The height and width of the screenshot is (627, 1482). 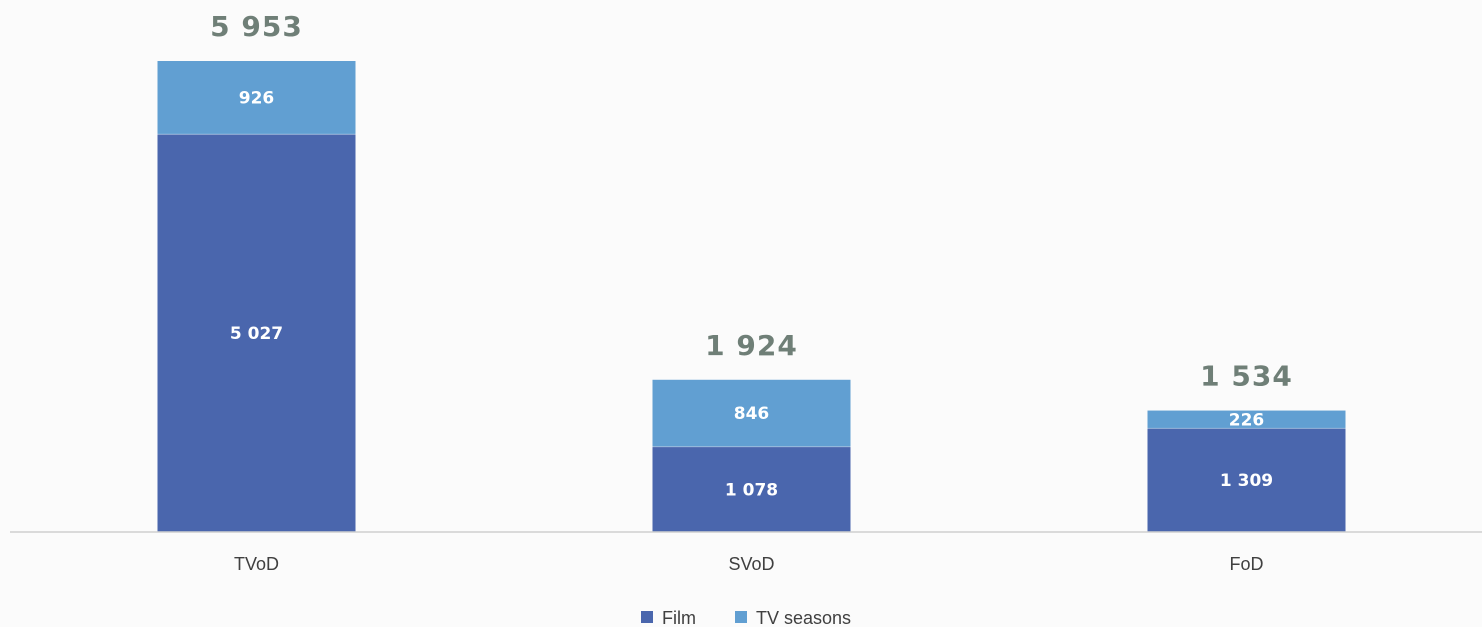 I want to click on legend-label-film: Film, so click(x=679, y=617).